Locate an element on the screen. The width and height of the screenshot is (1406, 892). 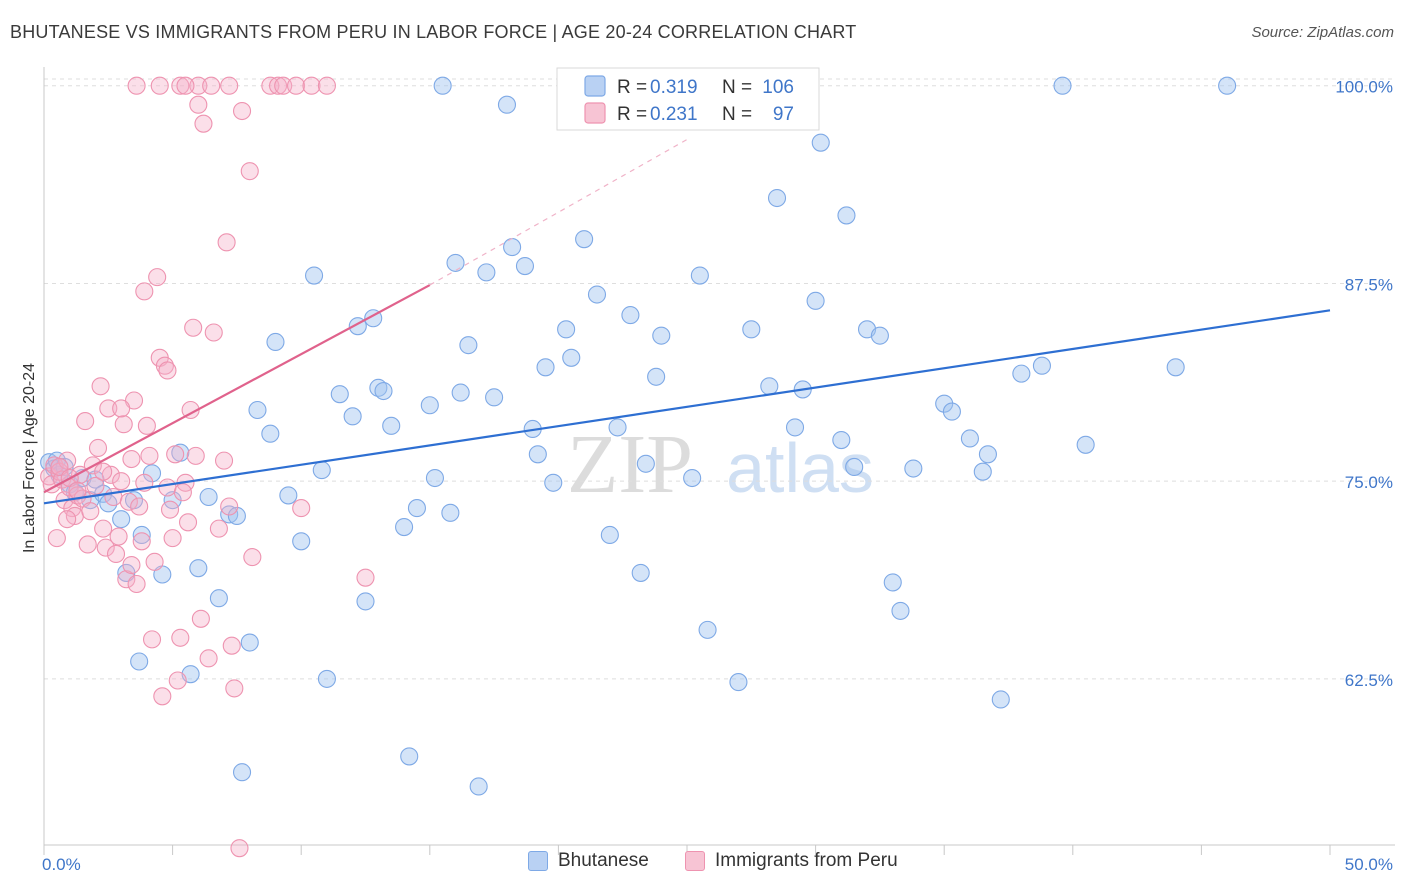
legend-bottom-peru: Immigrants from Peru is located at coordinates (791, 861).